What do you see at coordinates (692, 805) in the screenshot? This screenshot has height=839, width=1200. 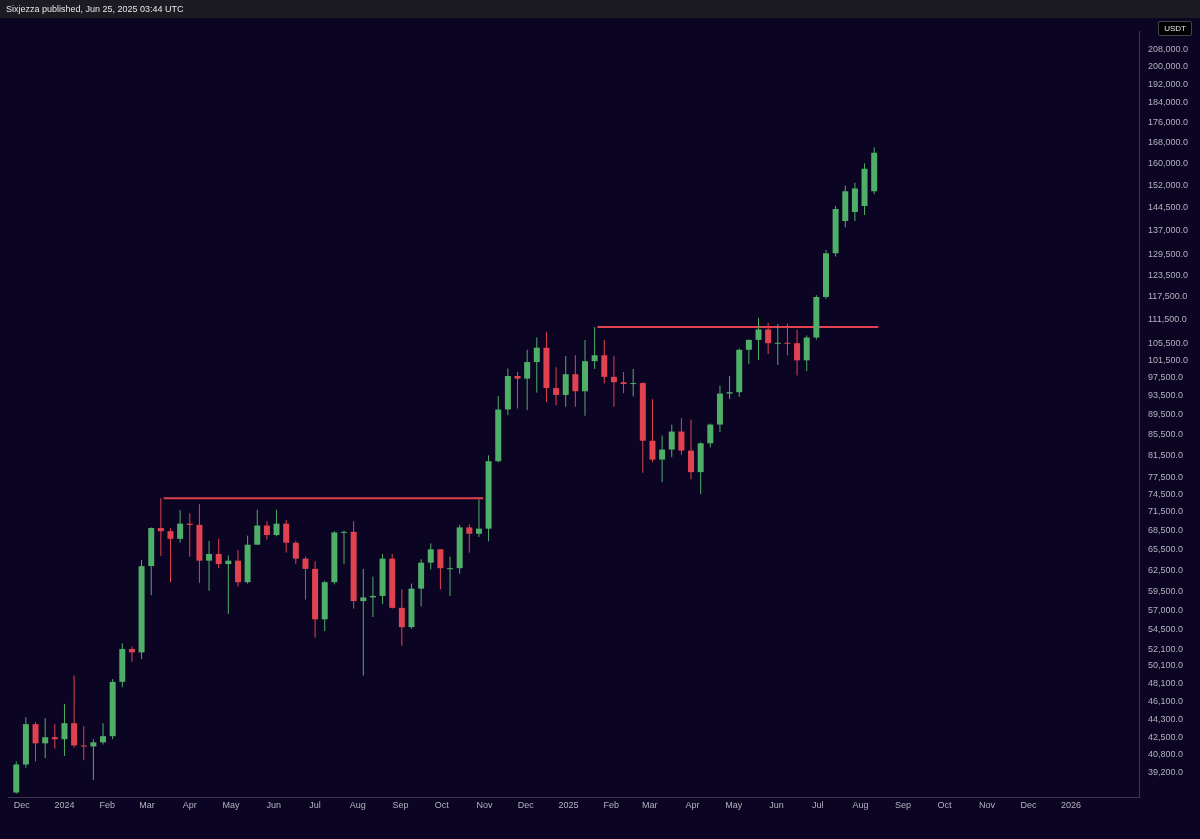 I see `x-tick-label: Apr` at bounding box center [692, 805].